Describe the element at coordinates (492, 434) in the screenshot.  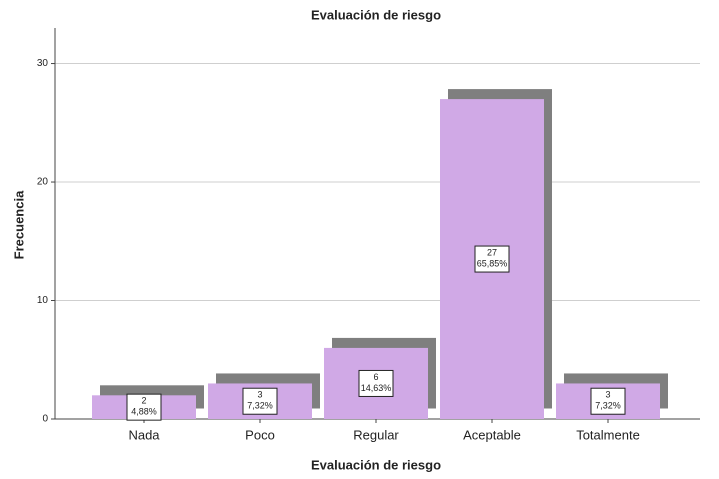
I see `x-tick-label: Aceptable` at that location.